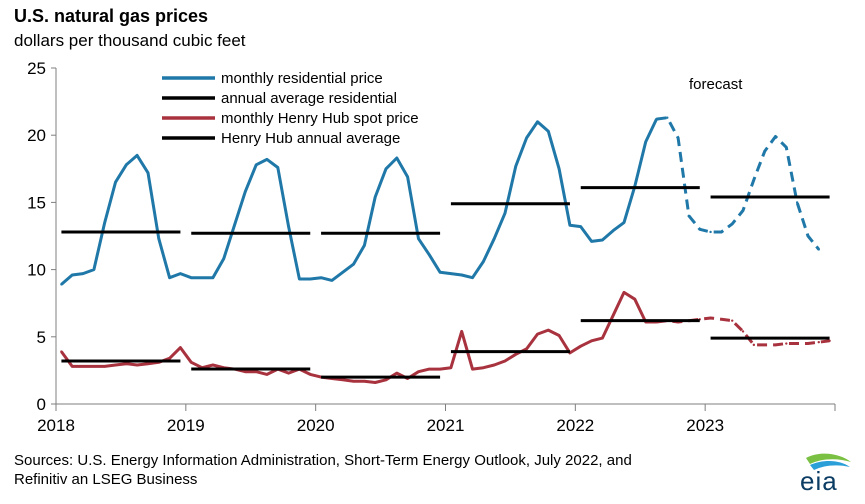 The image size is (865, 504). What do you see at coordinates (41, 337) in the screenshot?
I see `y-tick-label: 5` at bounding box center [41, 337].